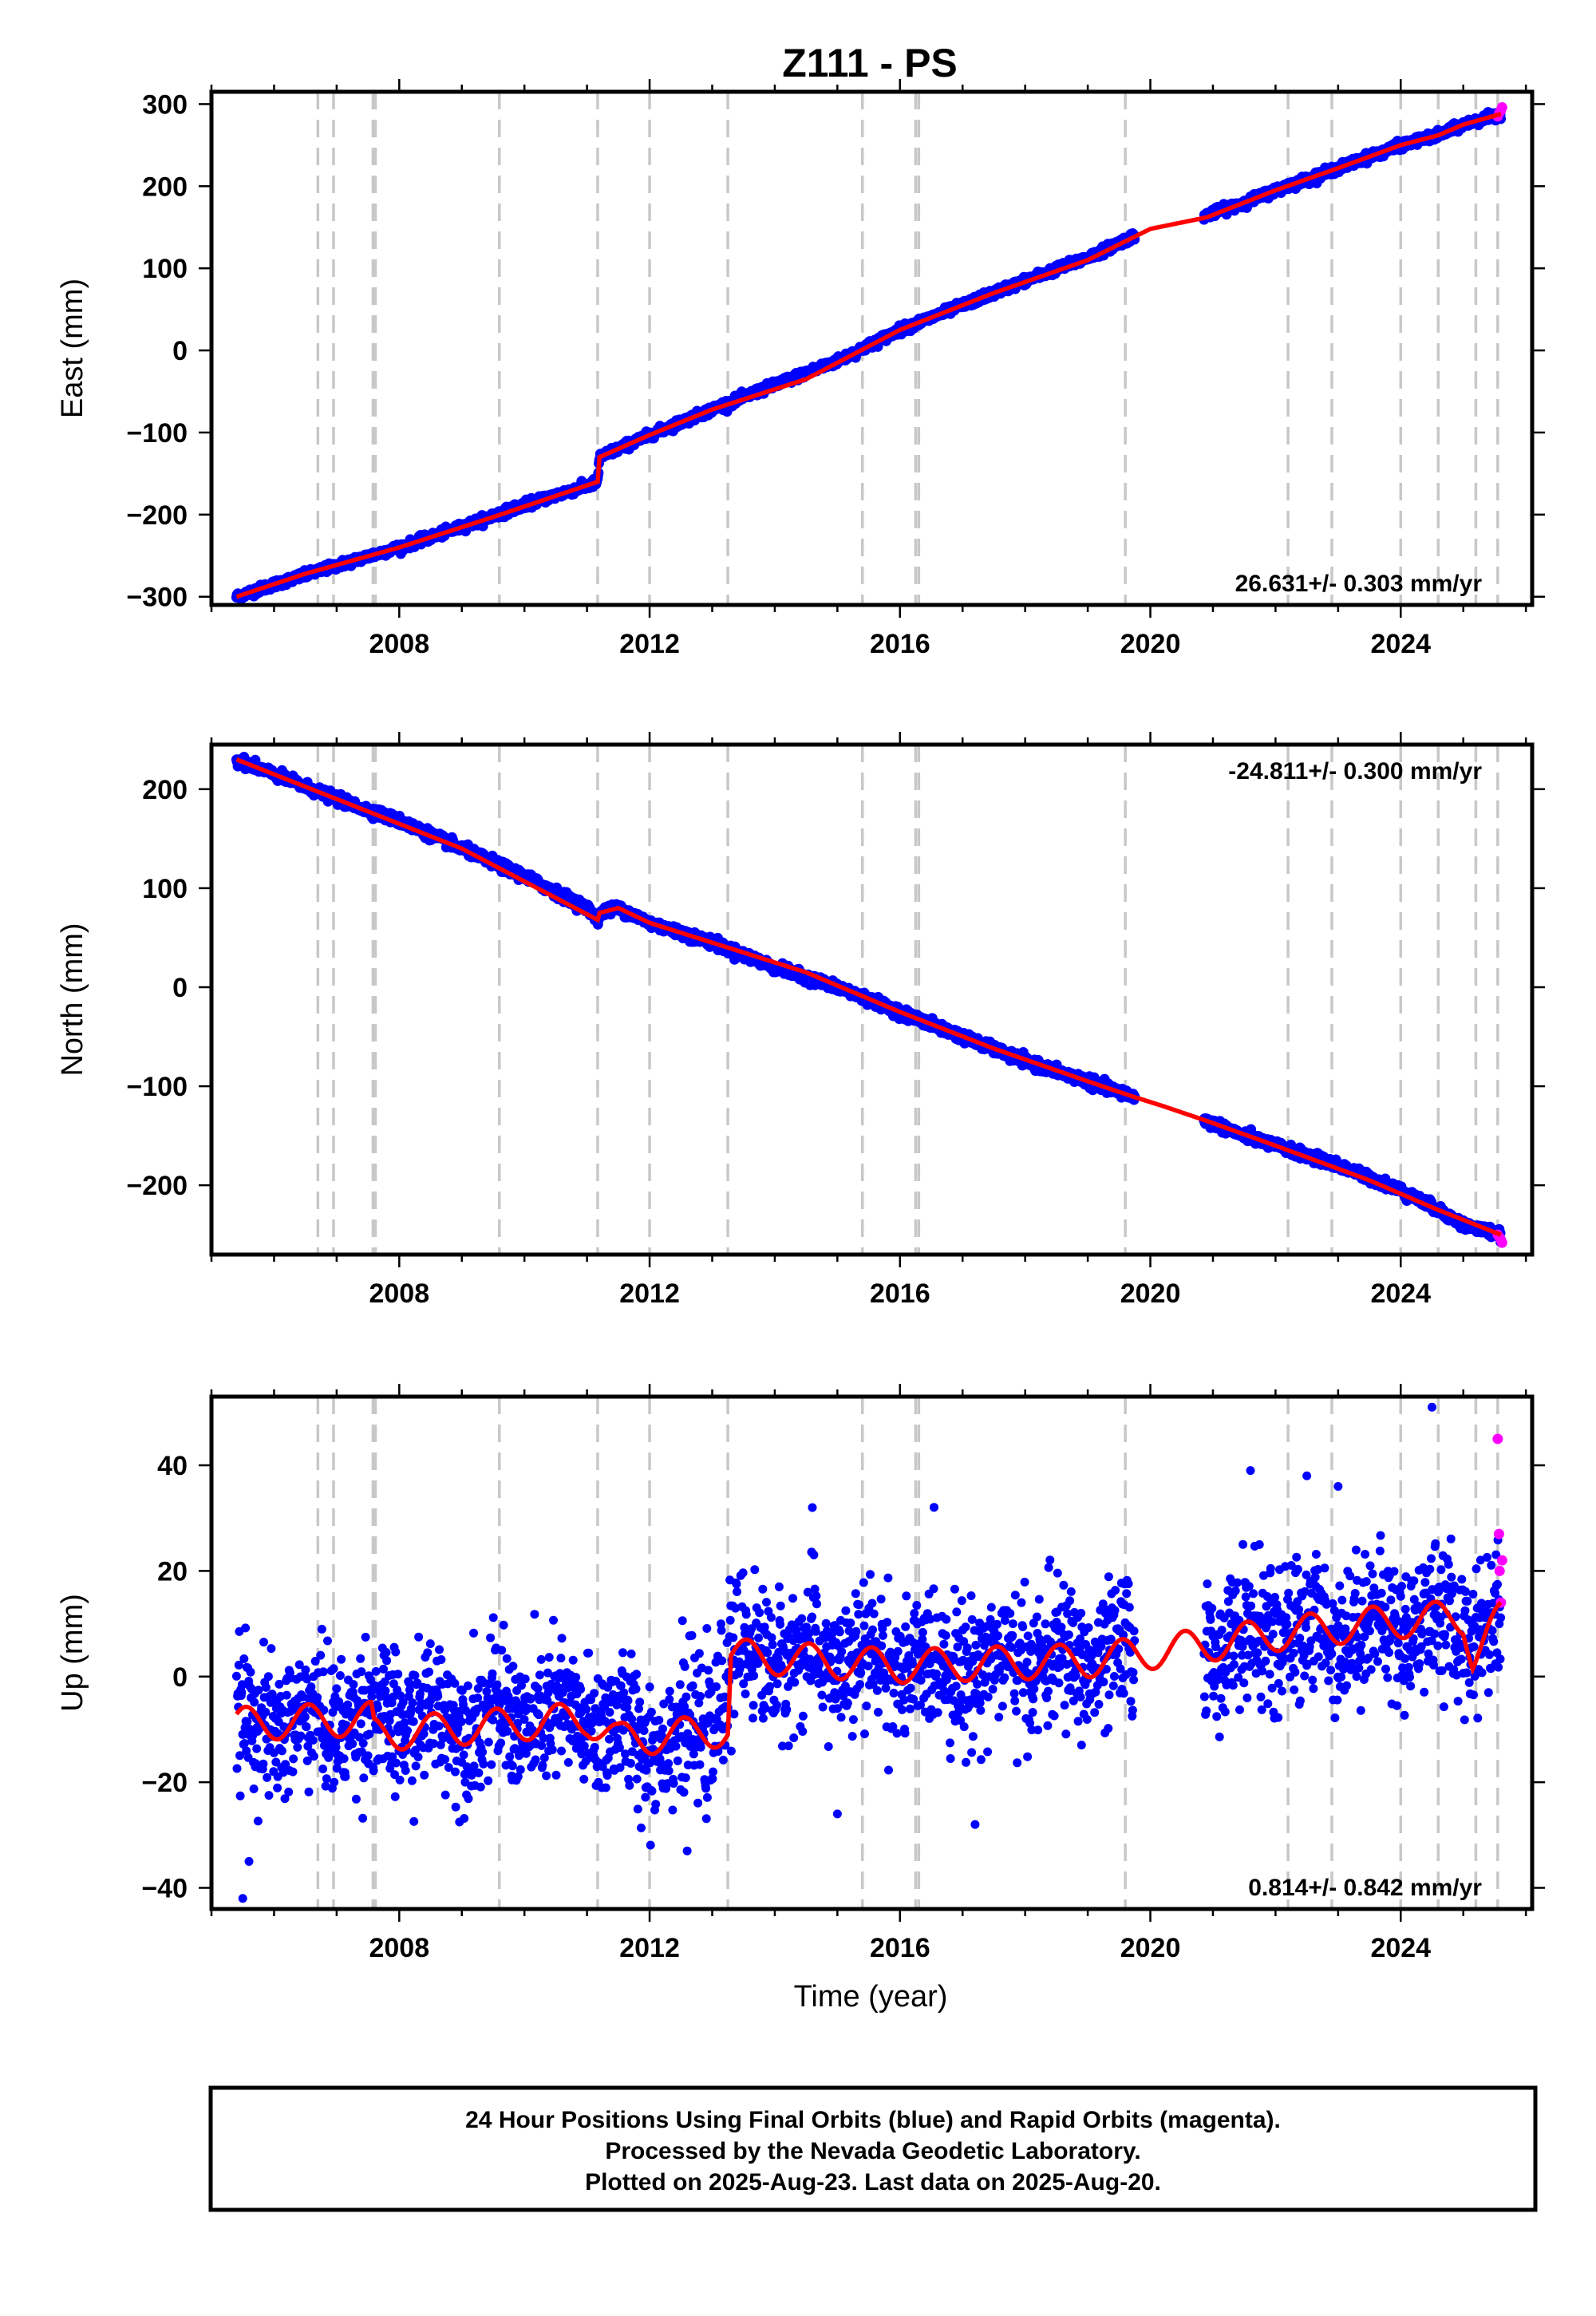 The image size is (1596, 2316). Describe the element at coordinates (72, 348) in the screenshot. I see `y-axis-label: East (mm)` at that location.